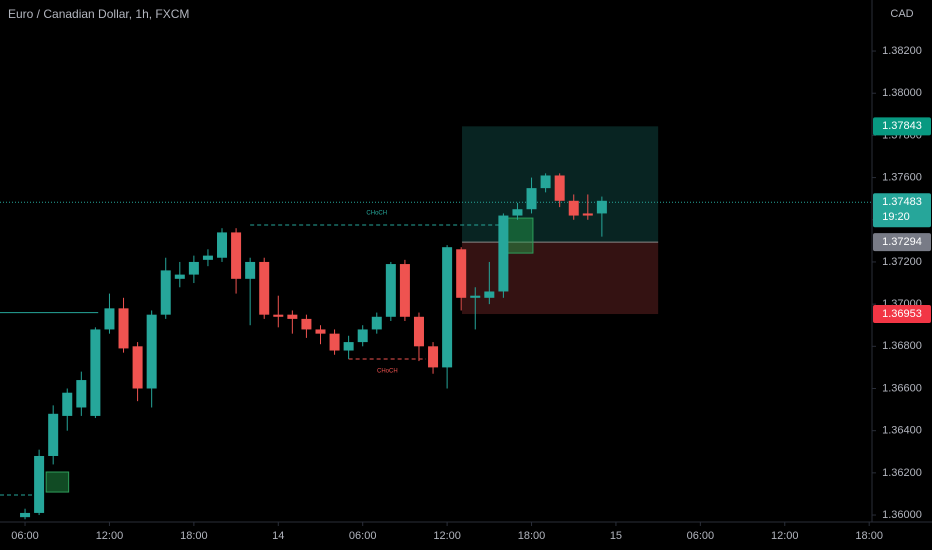 The height and width of the screenshot is (550, 932). Describe the element at coordinates (902, 177) in the screenshot. I see `y-tick-label: 1.37600` at that location.